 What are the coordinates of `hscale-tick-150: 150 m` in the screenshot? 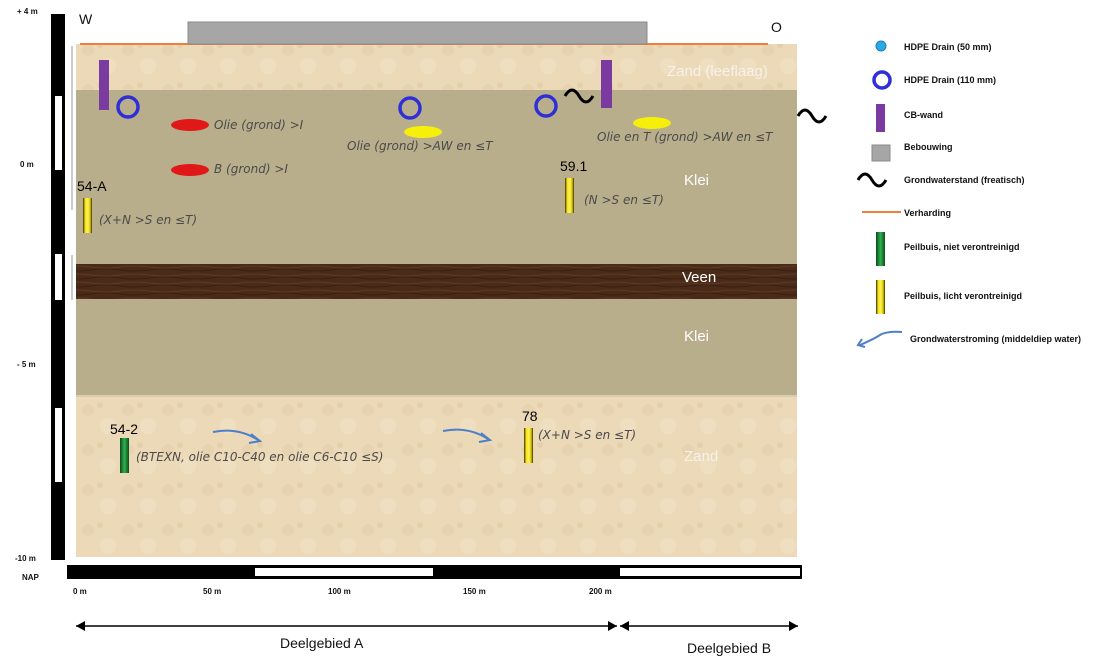 It's located at (474, 591).